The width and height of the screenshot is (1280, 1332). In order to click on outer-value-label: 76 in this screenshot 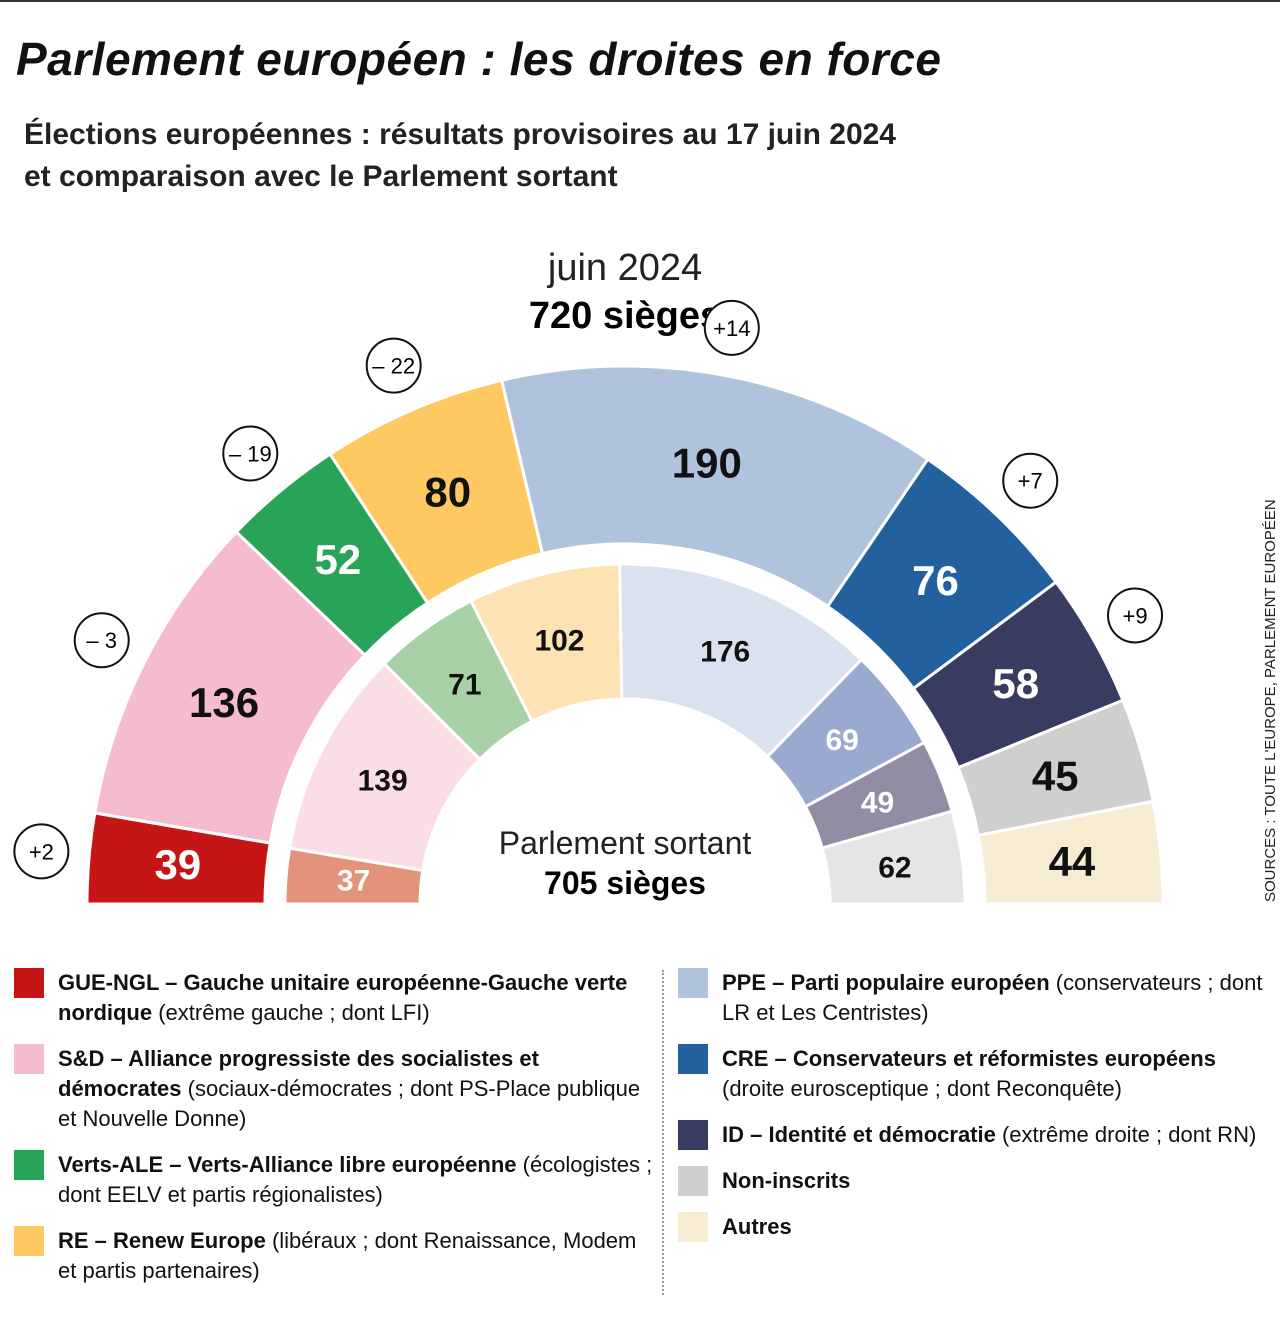, I will do `click(935, 580)`.